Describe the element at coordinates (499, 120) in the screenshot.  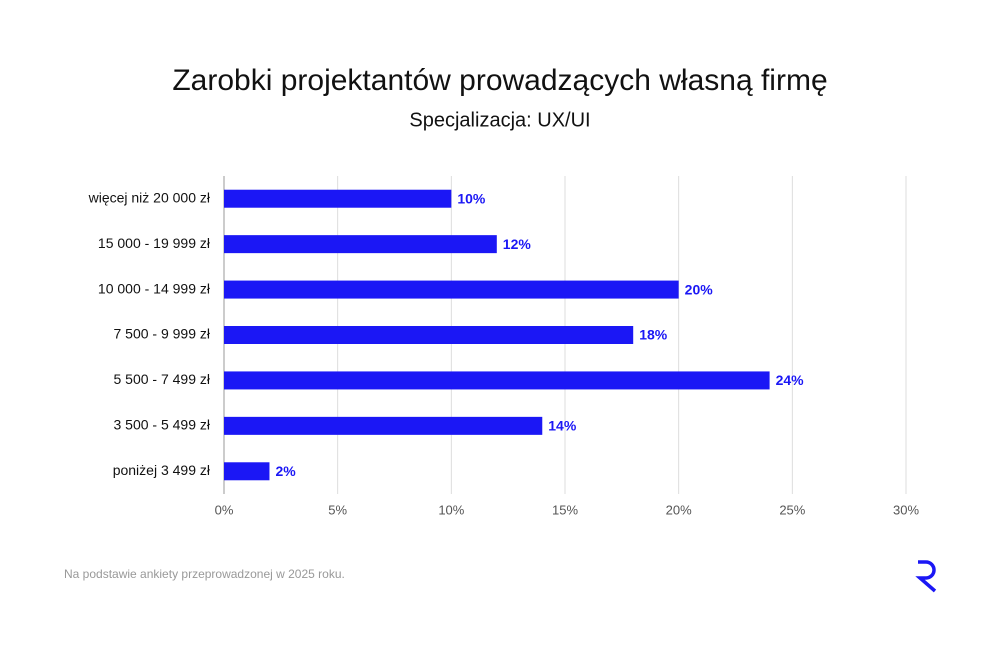
I see `chart-subtitle: Specjalizacja: UX/UI` at that location.